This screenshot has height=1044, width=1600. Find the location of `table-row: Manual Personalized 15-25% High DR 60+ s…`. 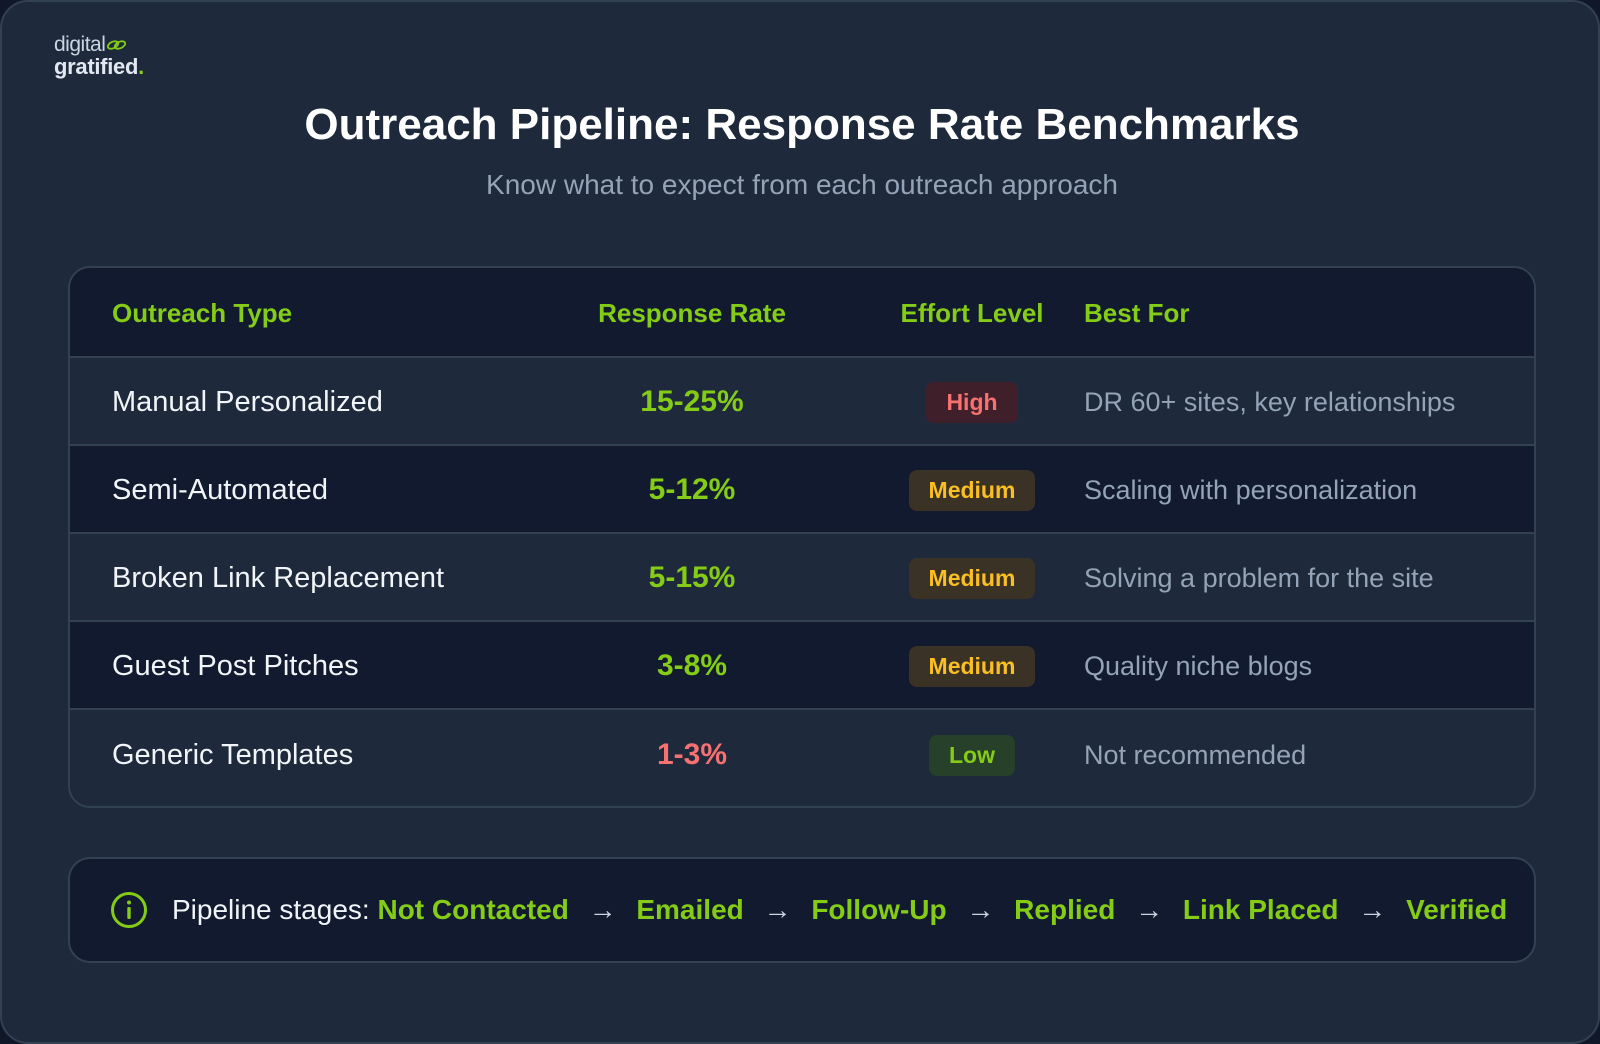

table-row: Manual Personalized 15-25% High DR 60+ s… is located at coordinates (802, 401).